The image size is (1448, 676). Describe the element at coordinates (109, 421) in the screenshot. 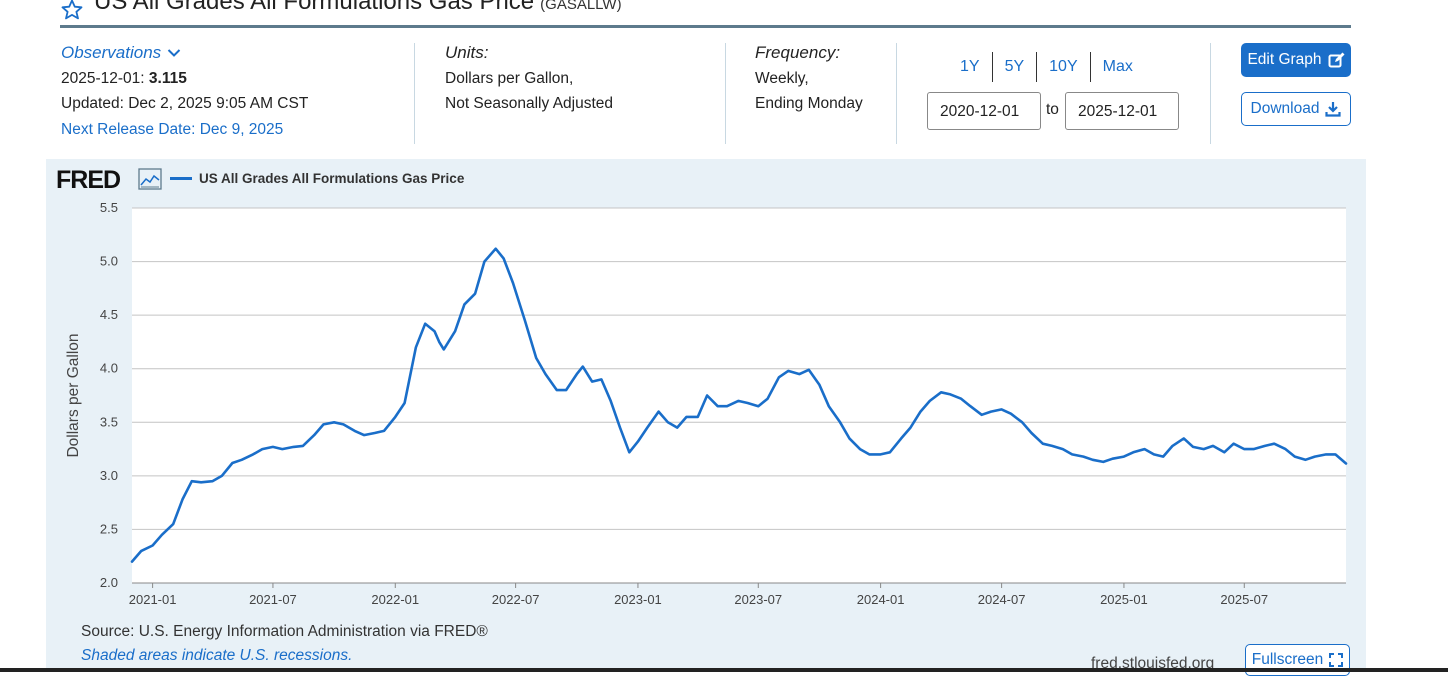

I see `y-tick-label: 3.5` at that location.